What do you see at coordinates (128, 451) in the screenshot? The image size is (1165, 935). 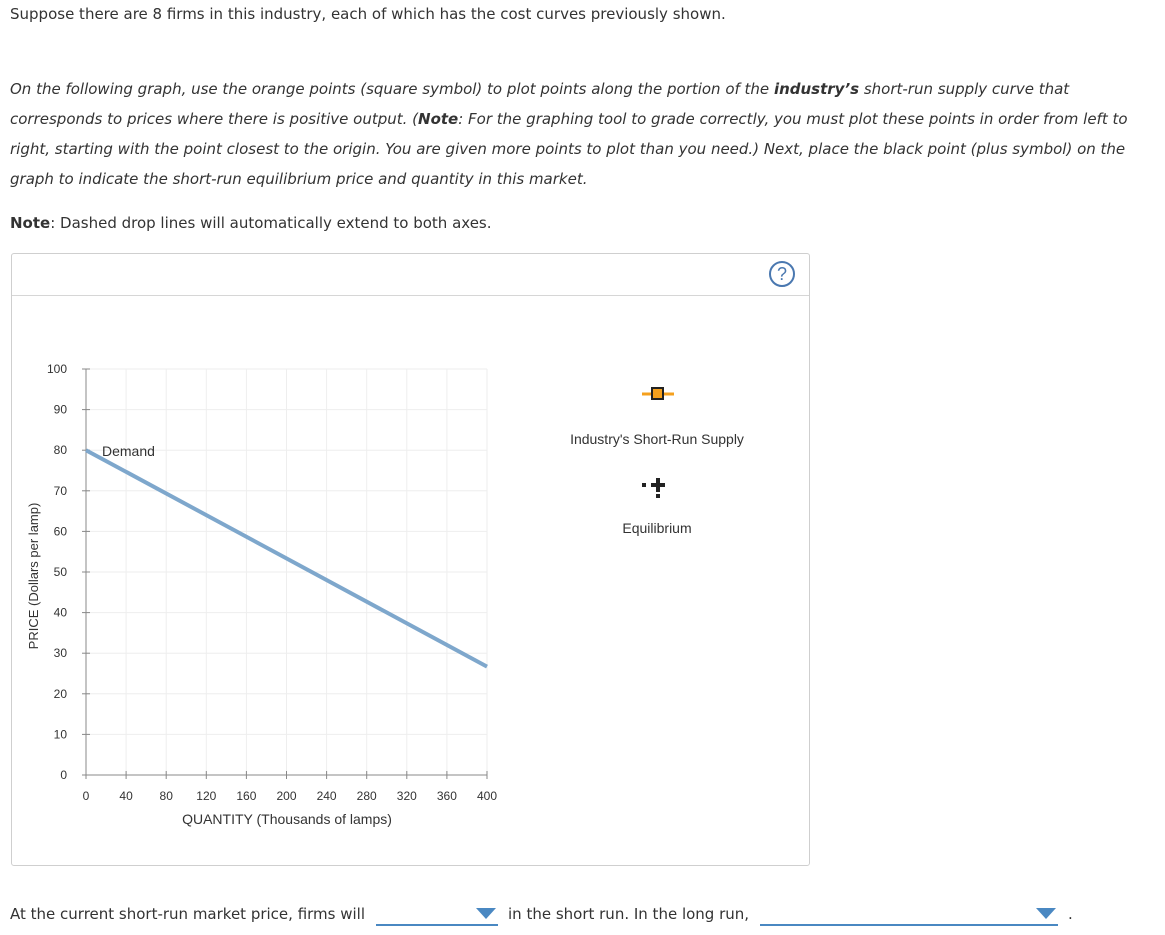 I see `curve-label-demand: Demand` at bounding box center [128, 451].